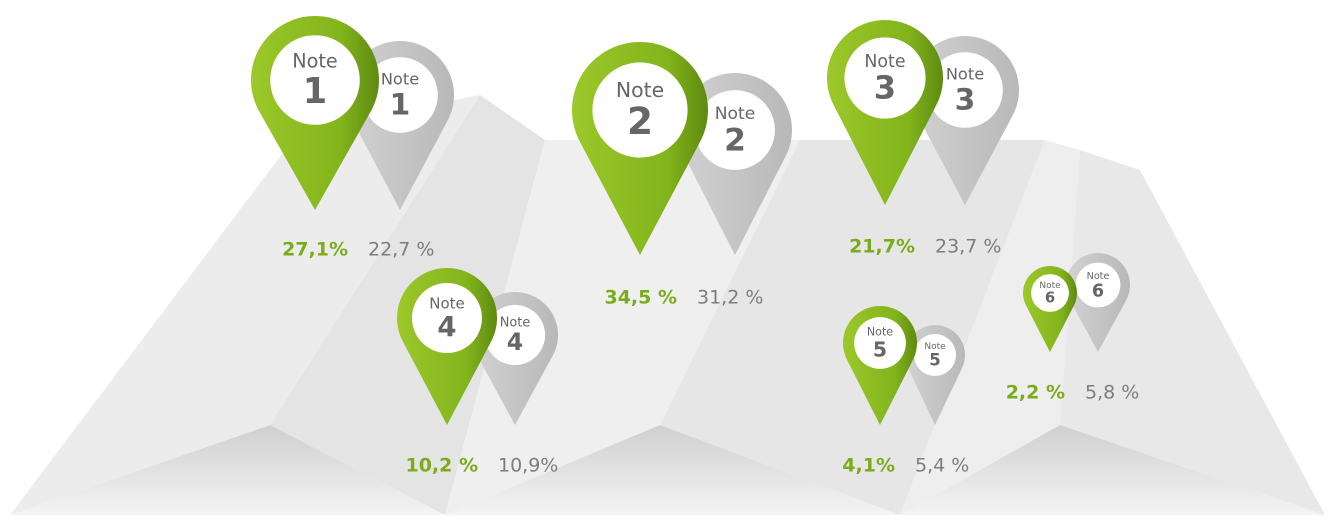 The width and height of the screenshot is (1336, 521). I want to click on gray-value: 31,2 %, so click(730, 298).